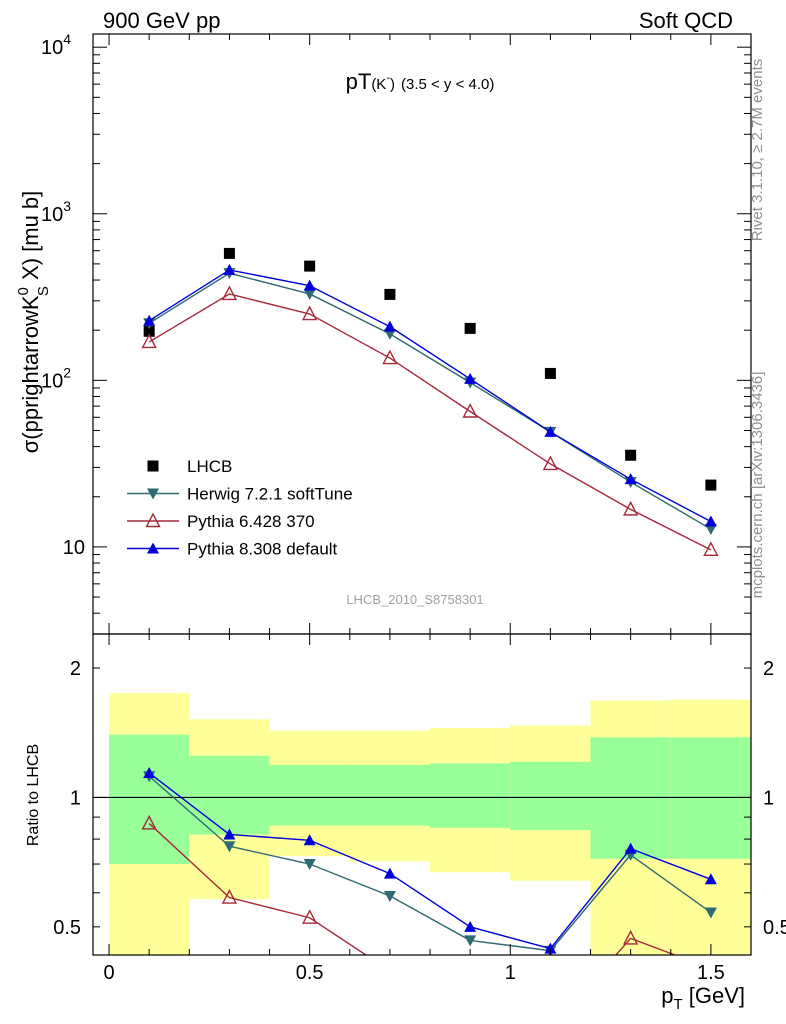  What do you see at coordinates (414, 599) in the screenshot?
I see `watermark: LHCB_2010_S8758301` at bounding box center [414, 599].